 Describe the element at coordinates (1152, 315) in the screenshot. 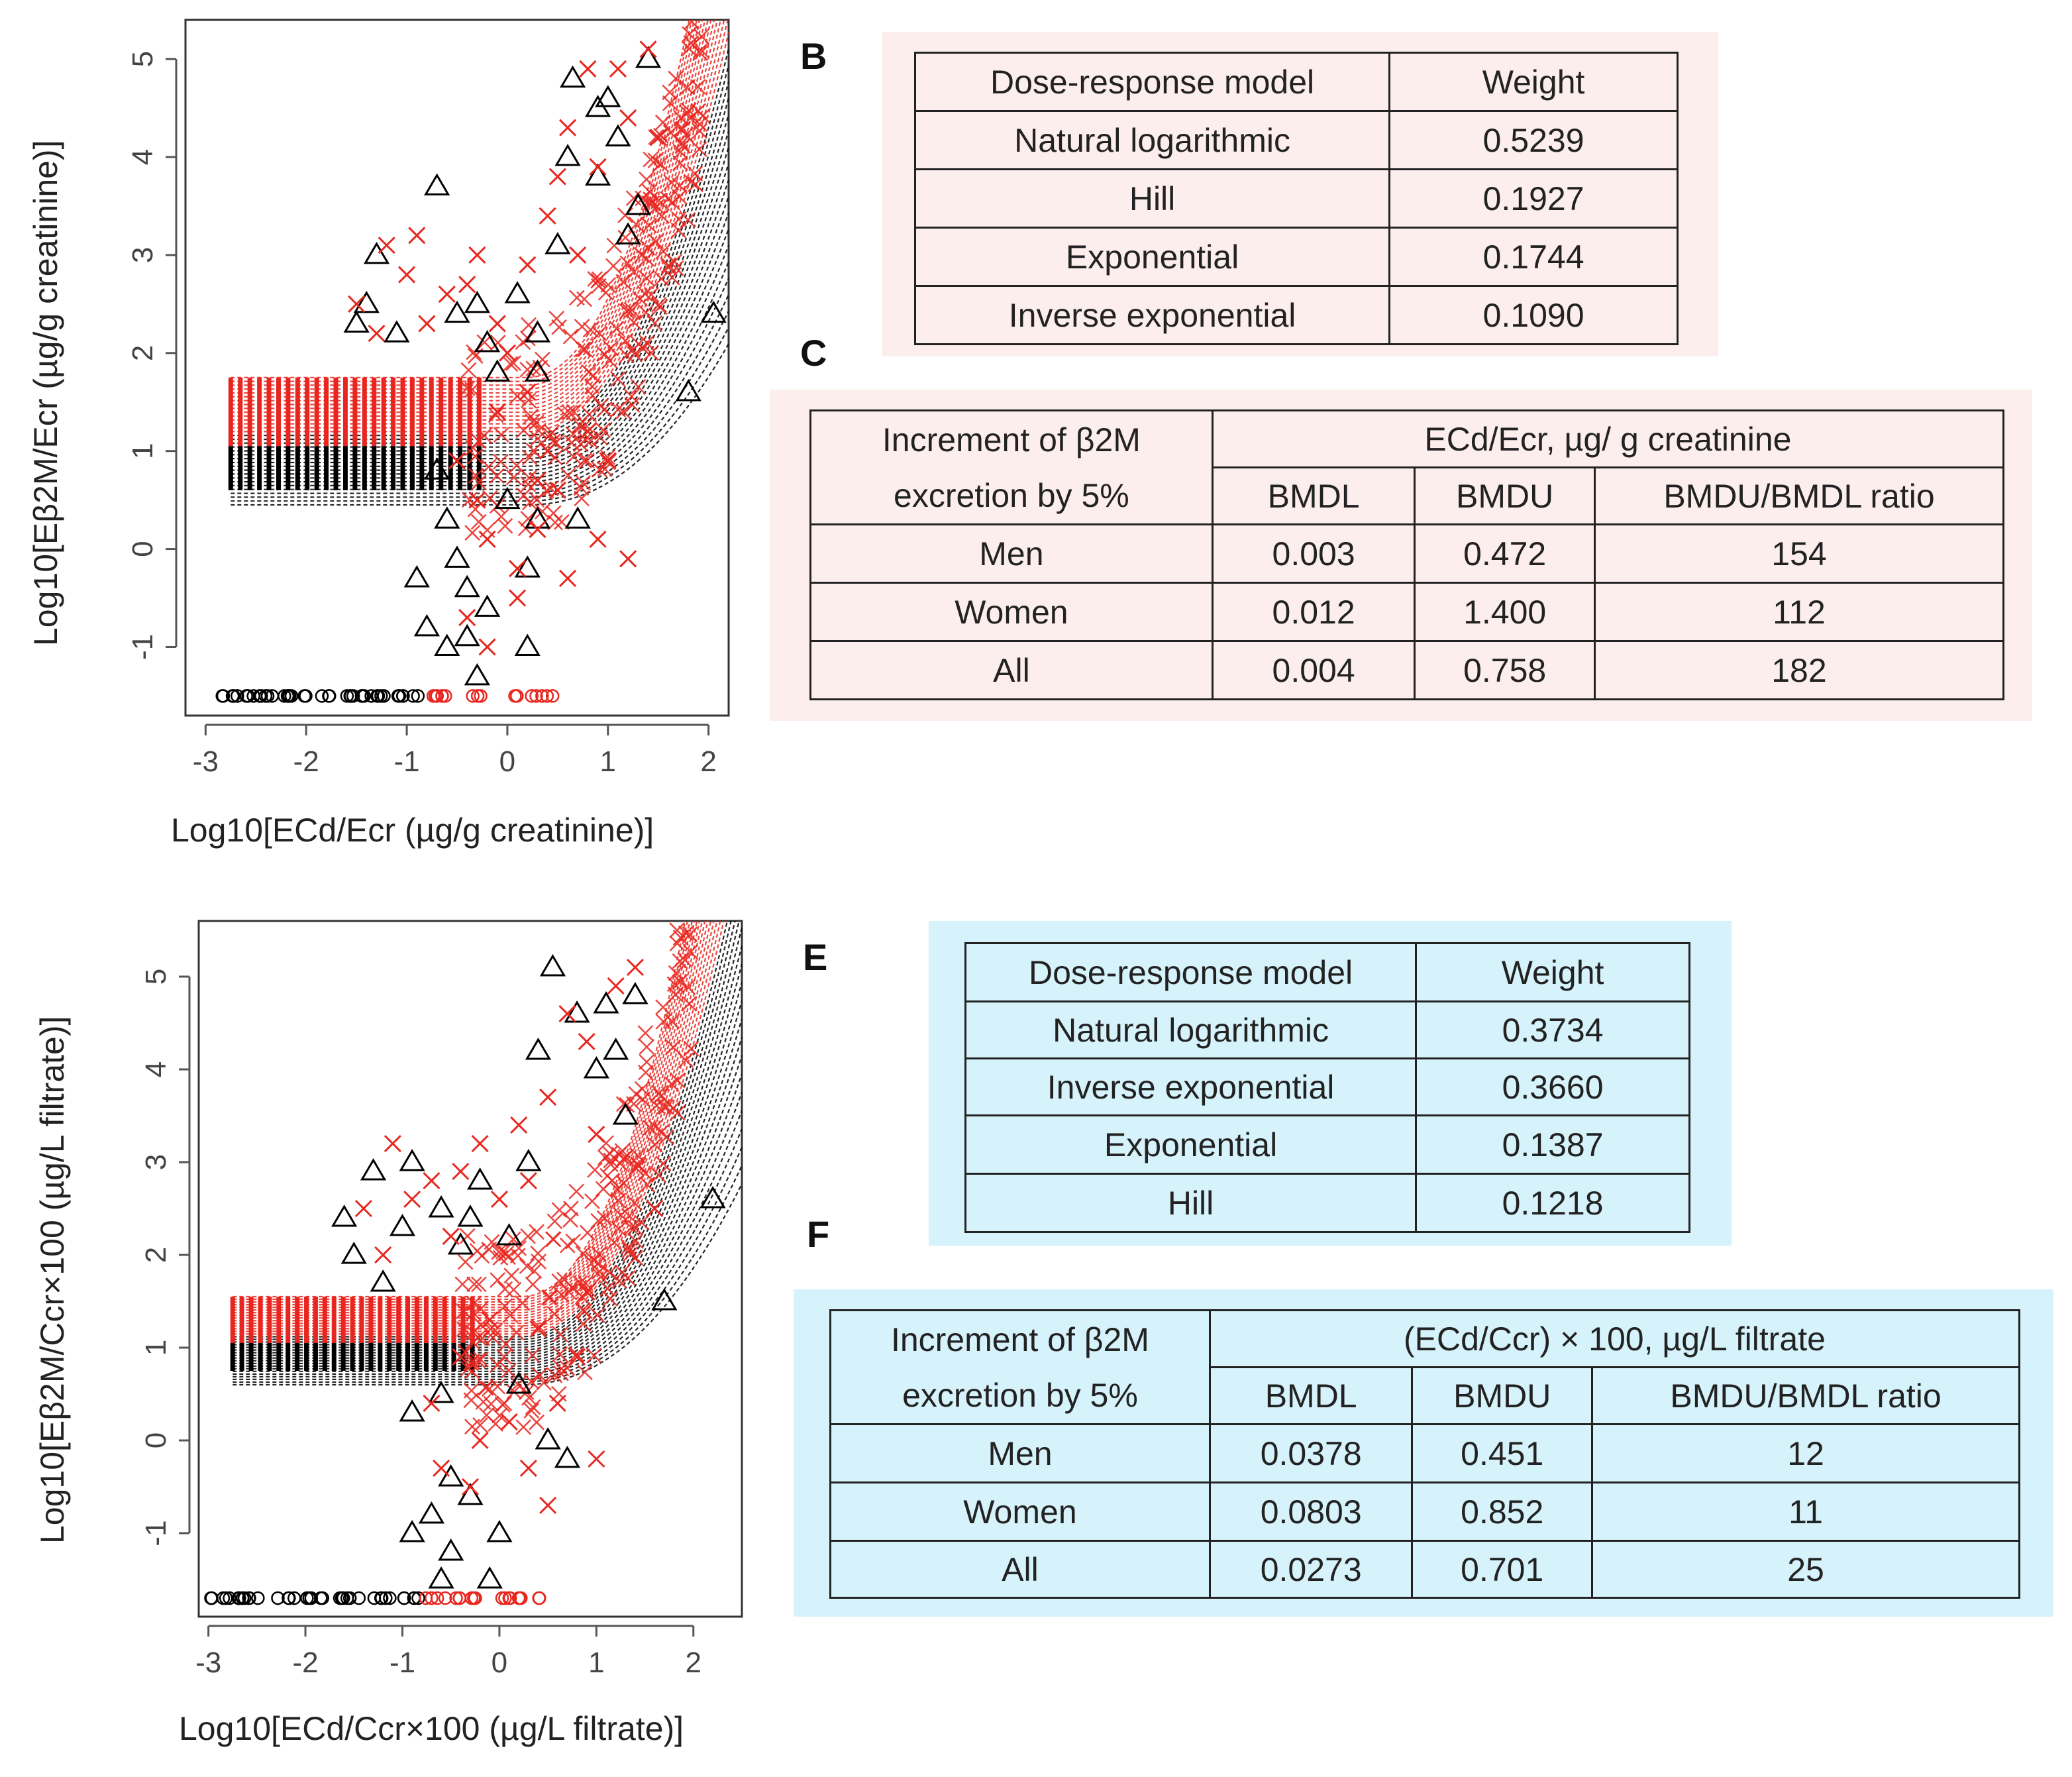

I see `table-b-cell: Inverse exponential` at that location.